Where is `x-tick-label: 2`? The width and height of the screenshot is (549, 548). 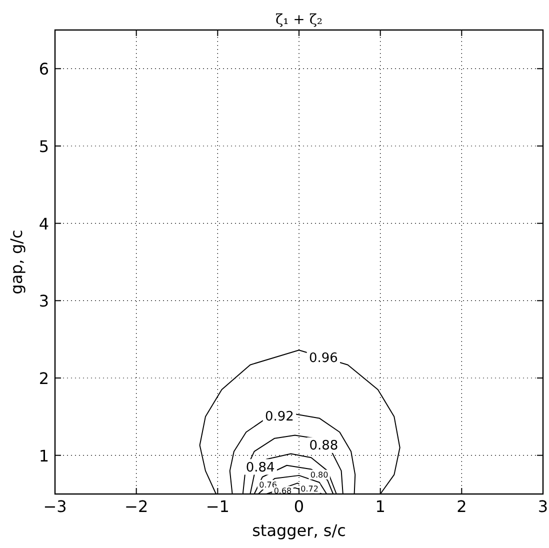 x-tick-label: 2 is located at coordinates (461, 506).